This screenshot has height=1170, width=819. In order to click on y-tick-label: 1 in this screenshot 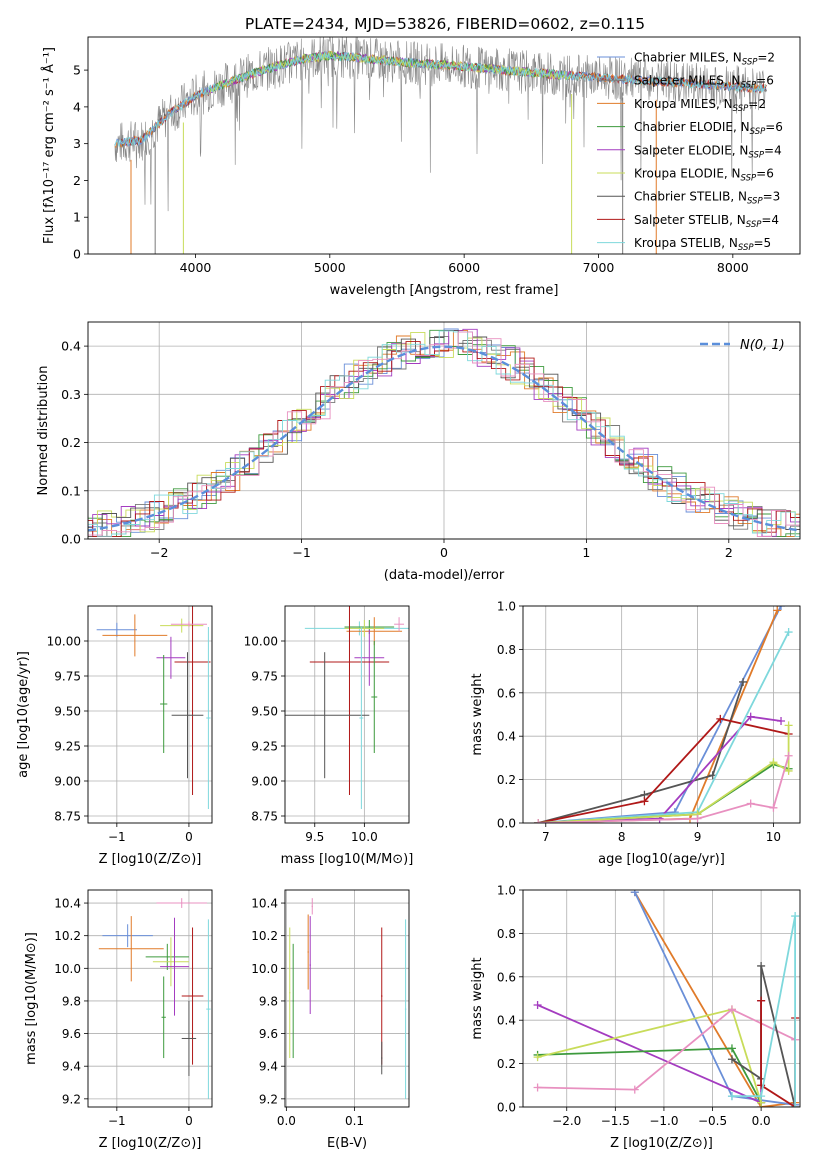, I will do `click(77, 217)`.